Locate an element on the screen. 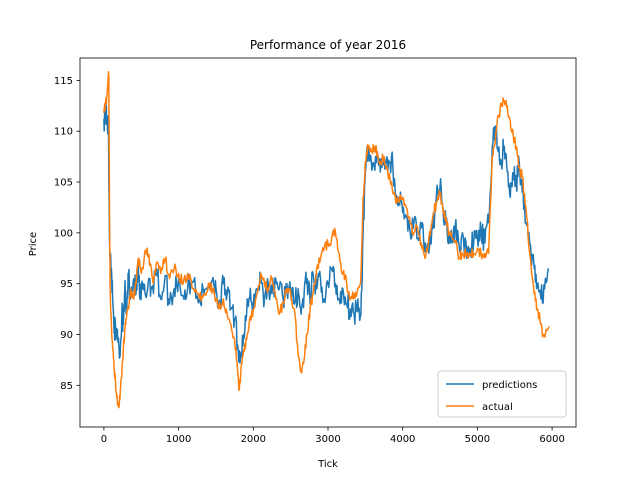 The height and width of the screenshot is (480, 640). legend: predictions actual is located at coordinates (502, 394).